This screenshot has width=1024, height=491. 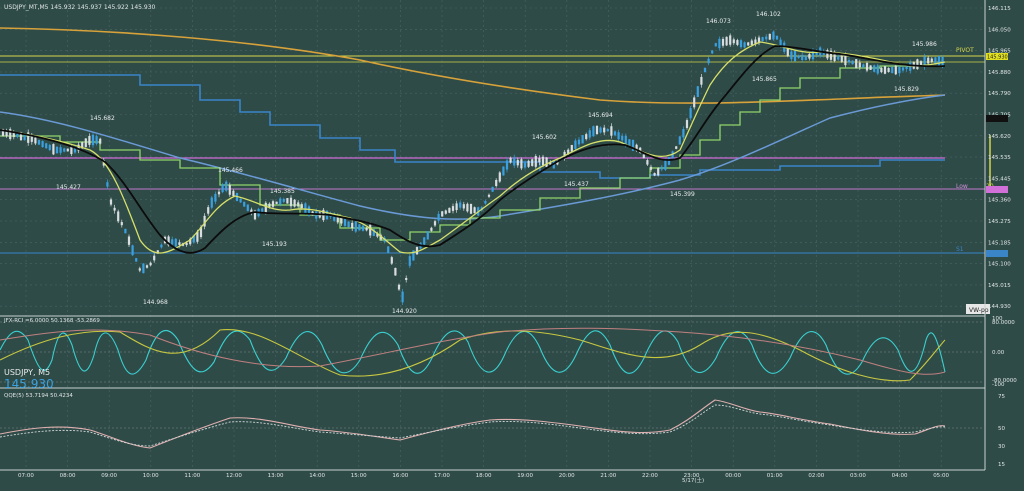 I want to click on price-label: 145.620, so click(x=999, y=137).